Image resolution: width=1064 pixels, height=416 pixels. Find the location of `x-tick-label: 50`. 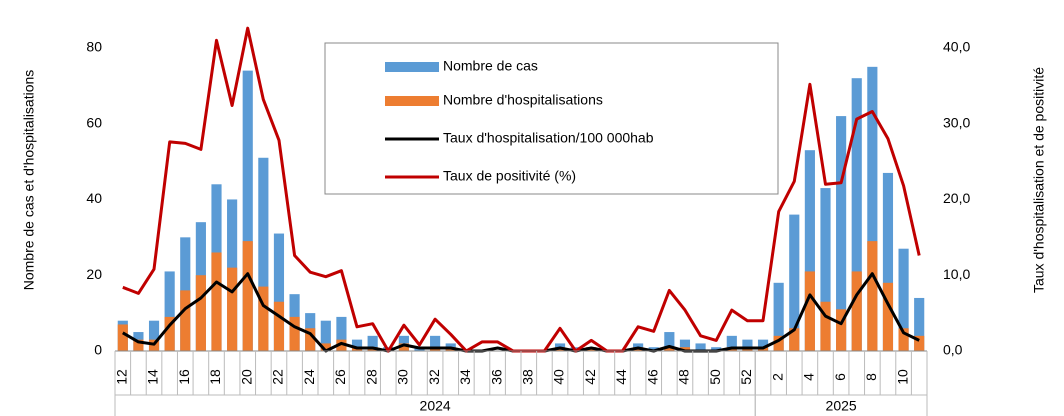

x-tick-label: 50 is located at coordinates (715, 377).